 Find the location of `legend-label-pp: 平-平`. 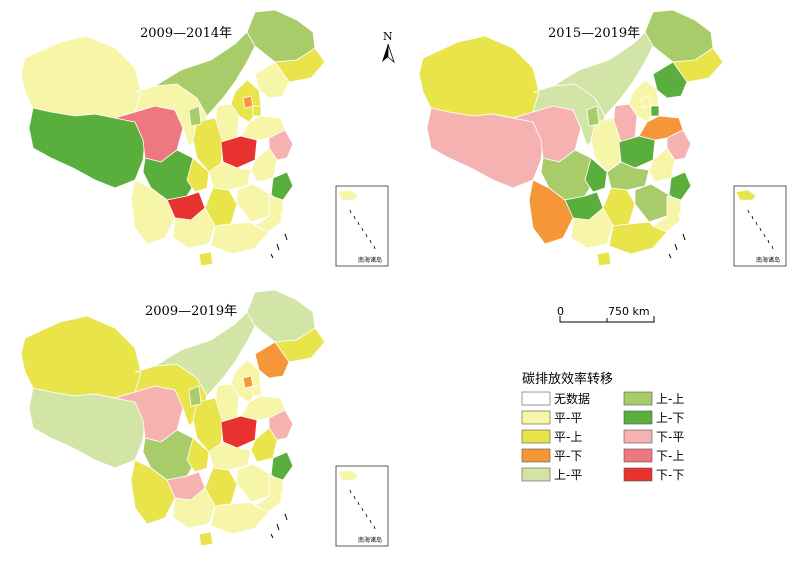

legend-label-pp: 平-平 is located at coordinates (568, 418).